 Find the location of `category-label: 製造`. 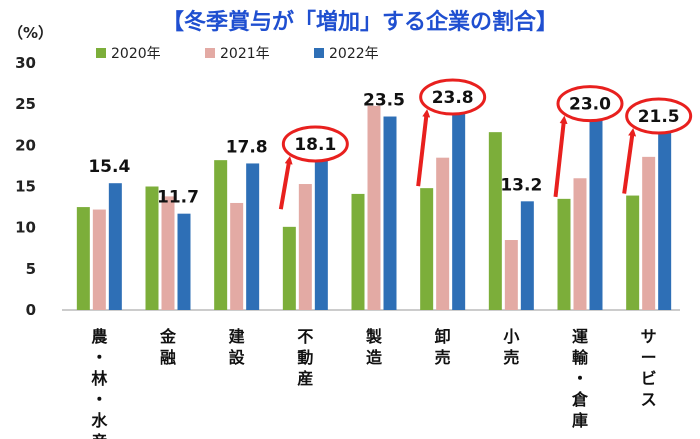

category-label: 製造 is located at coordinates (374, 347).